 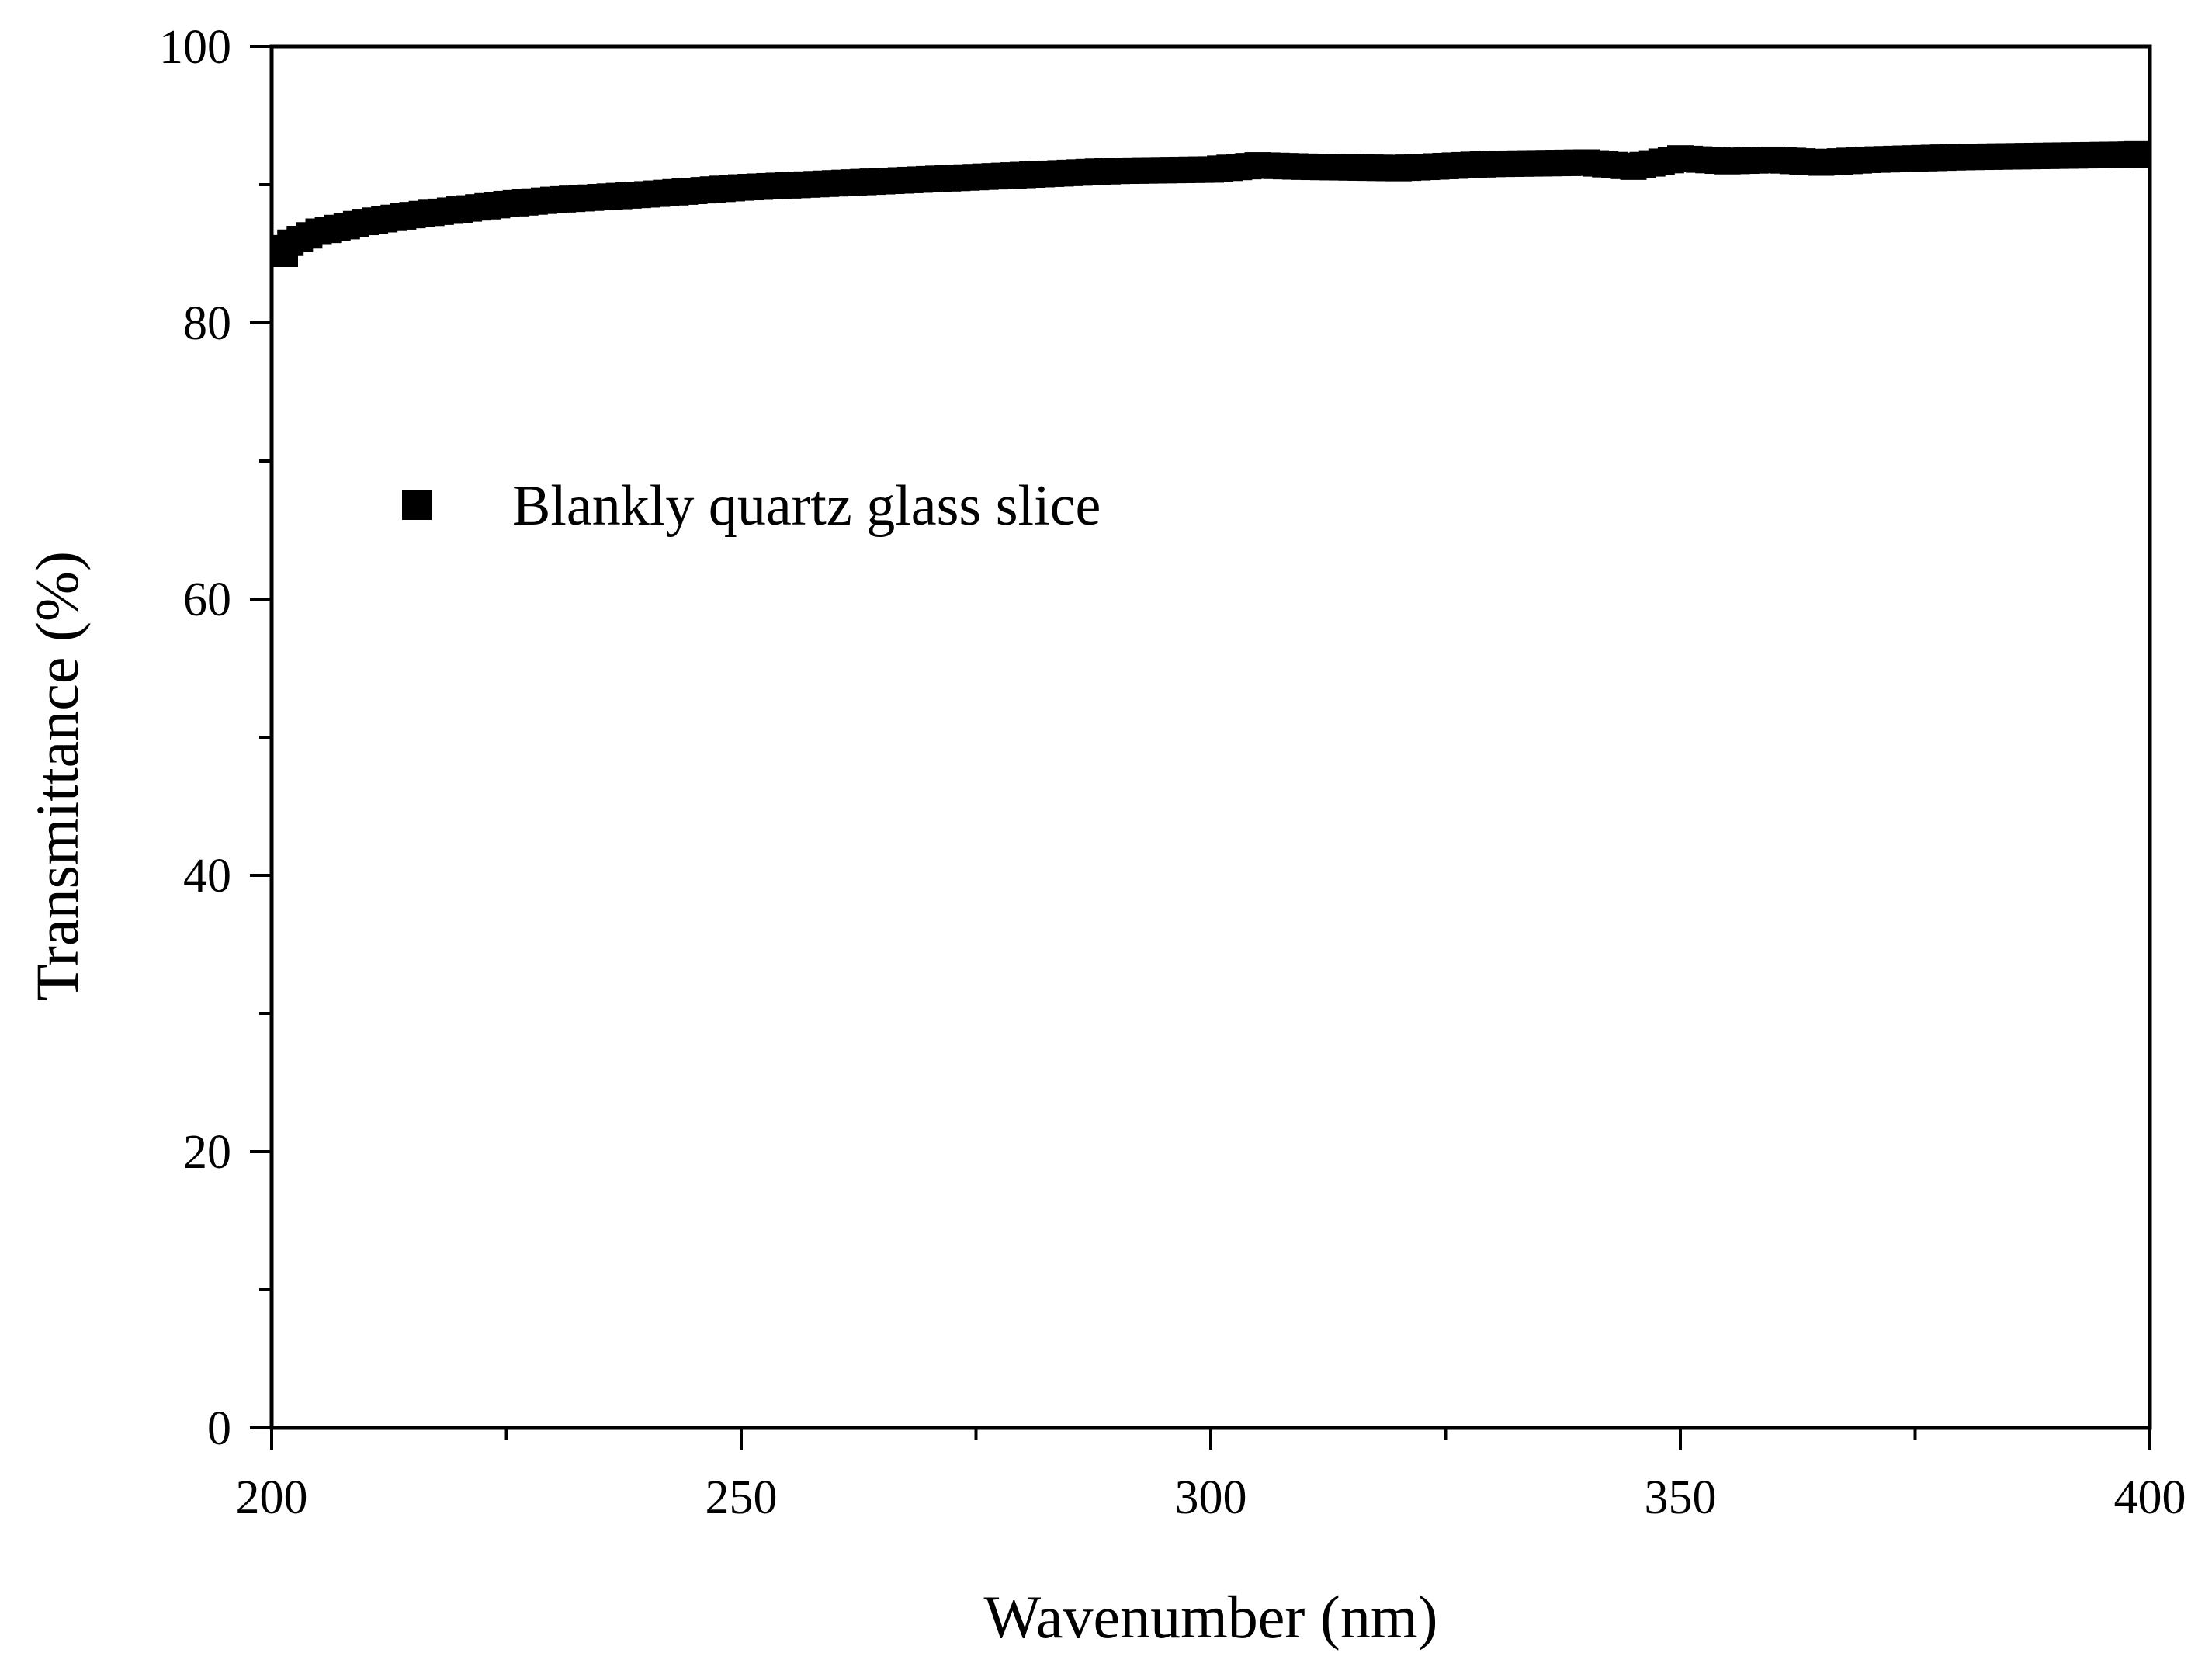 What do you see at coordinates (207, 1152) in the screenshot?
I see `y-tick-label: 20` at bounding box center [207, 1152].